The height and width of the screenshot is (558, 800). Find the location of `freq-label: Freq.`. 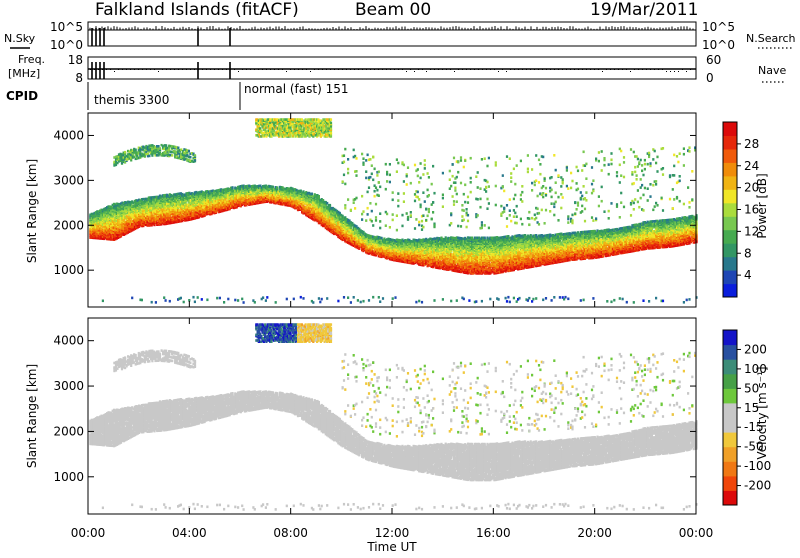

freq-label: Freq. is located at coordinates (31, 59).